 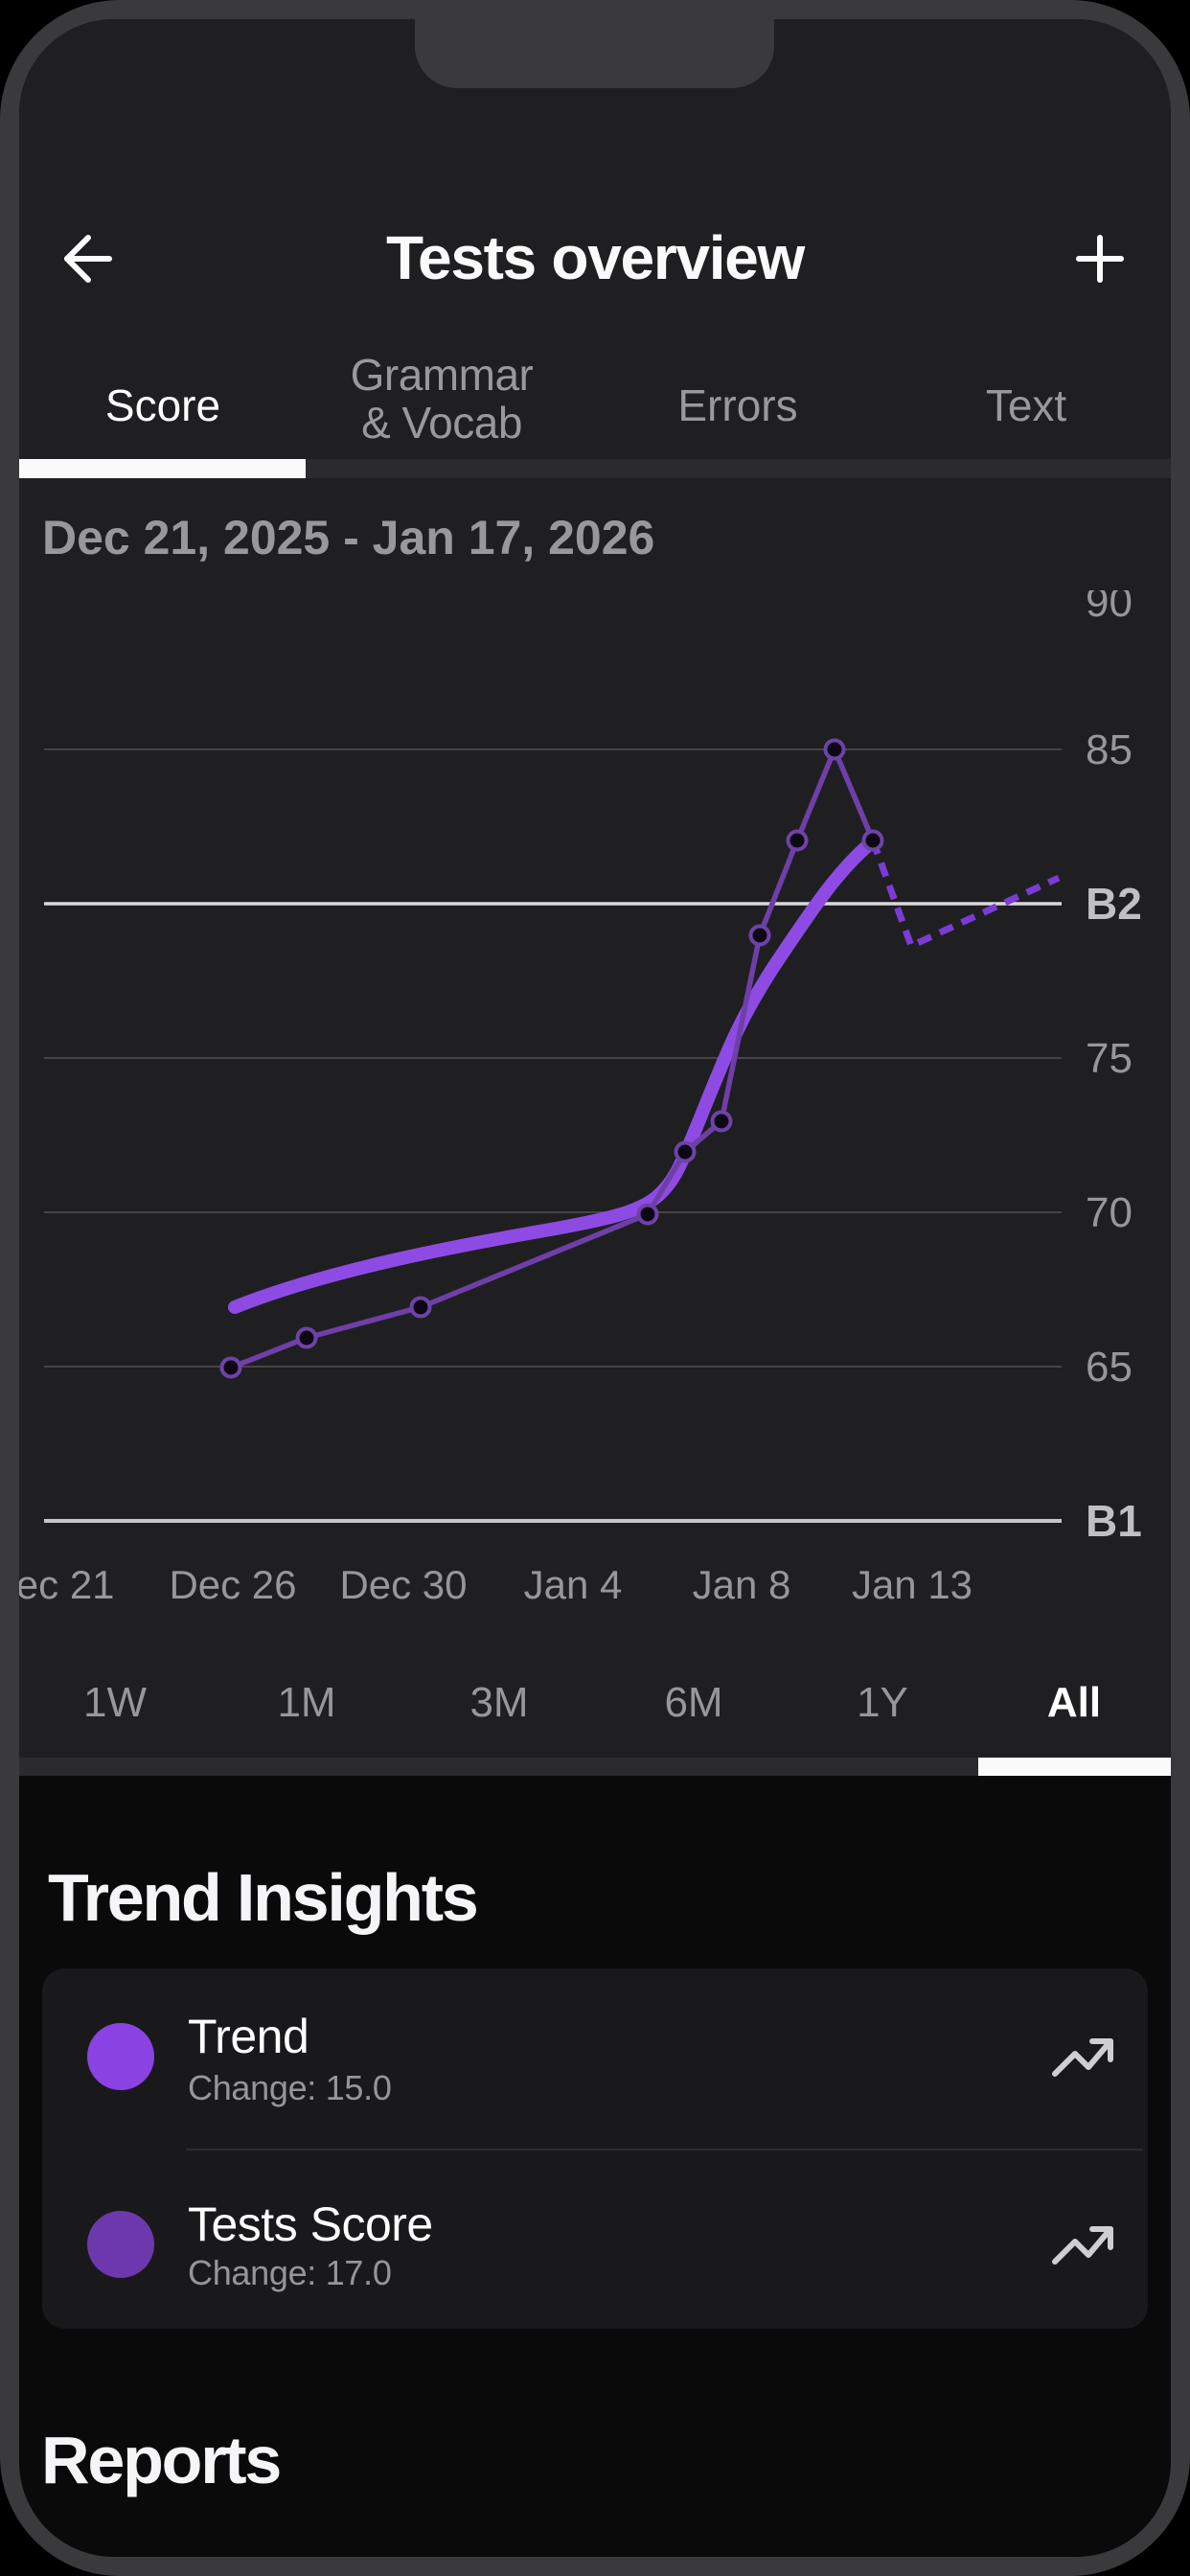 I want to click on svg-text: B2, so click(x=1114, y=904).